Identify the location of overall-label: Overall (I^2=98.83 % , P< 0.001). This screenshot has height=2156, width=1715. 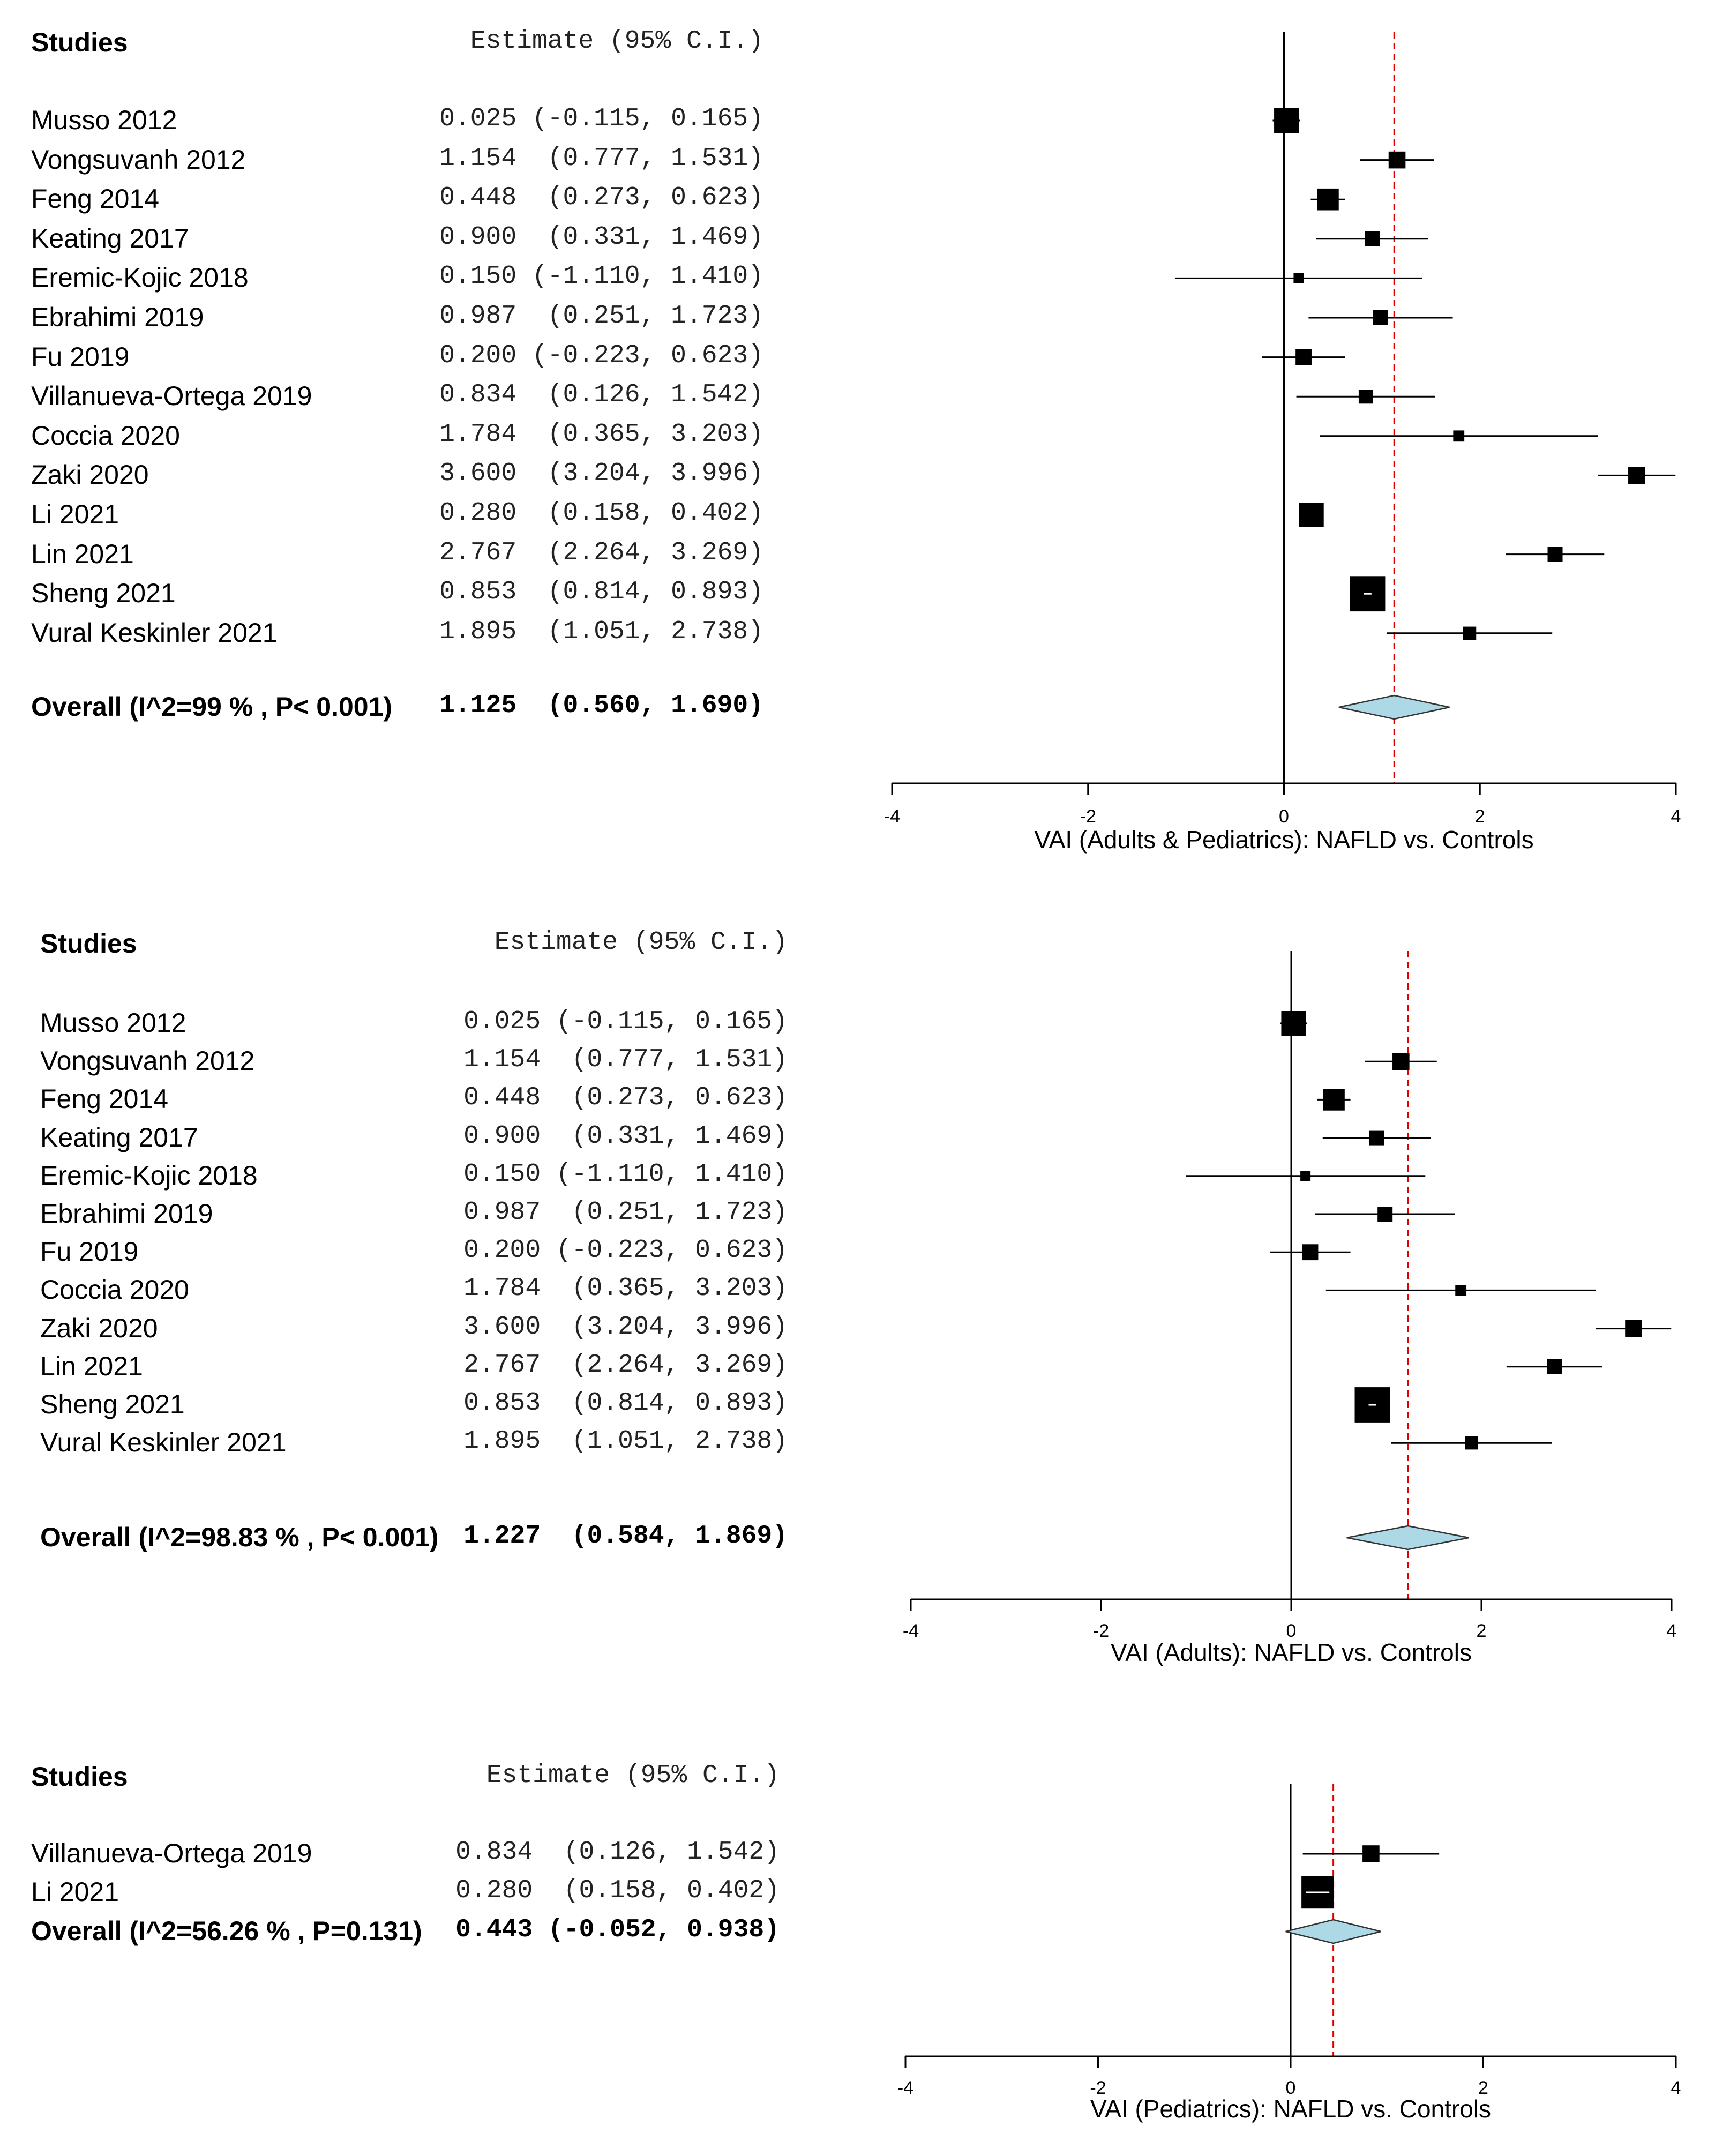
(239, 1537).